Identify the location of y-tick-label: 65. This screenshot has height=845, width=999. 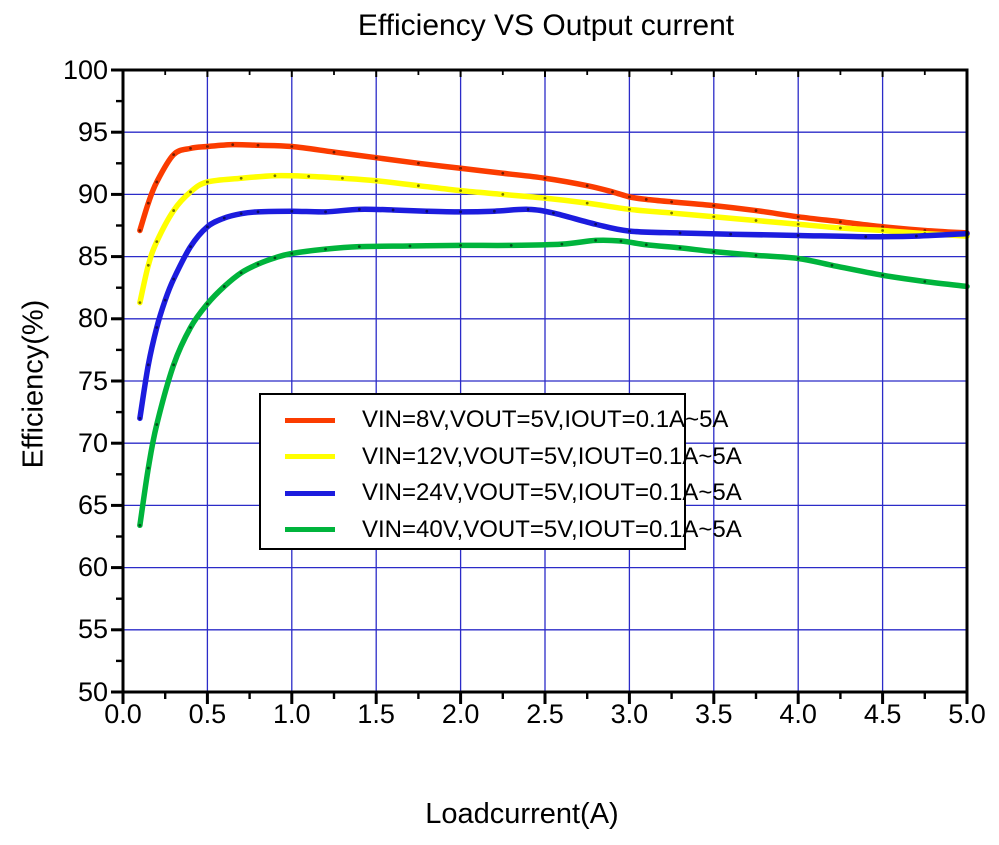
(92, 504).